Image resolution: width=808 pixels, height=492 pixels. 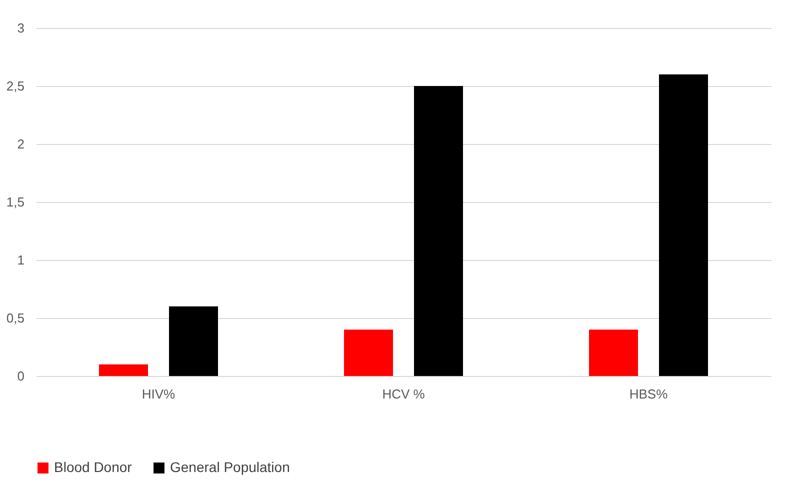 I want to click on legend-label: Blood Donor, so click(x=93, y=467).